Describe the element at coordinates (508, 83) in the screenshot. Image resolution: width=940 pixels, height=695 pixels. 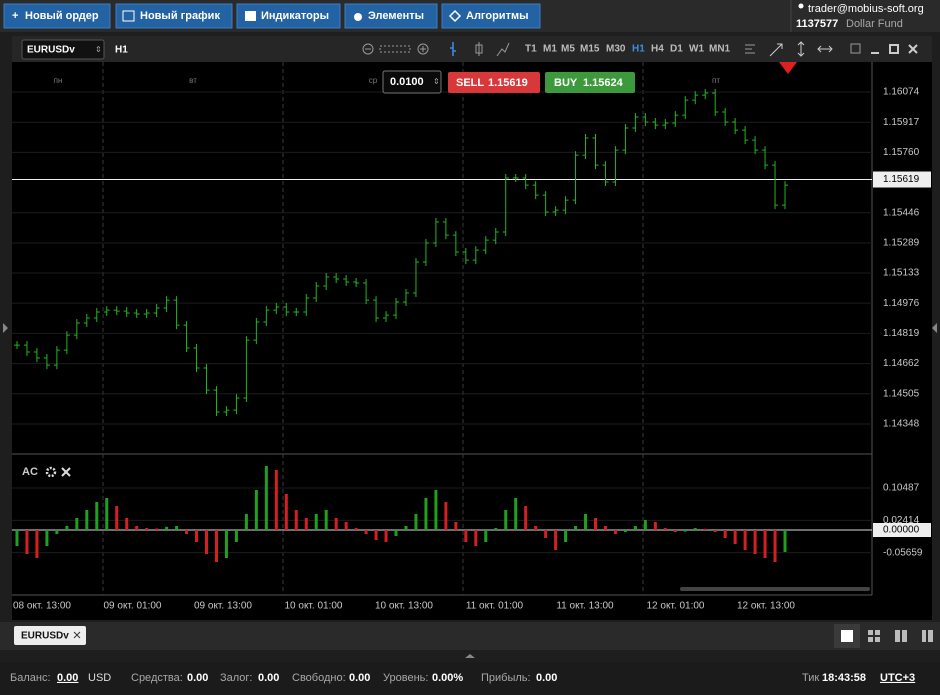
I see `sell-price: 1.15619` at that location.